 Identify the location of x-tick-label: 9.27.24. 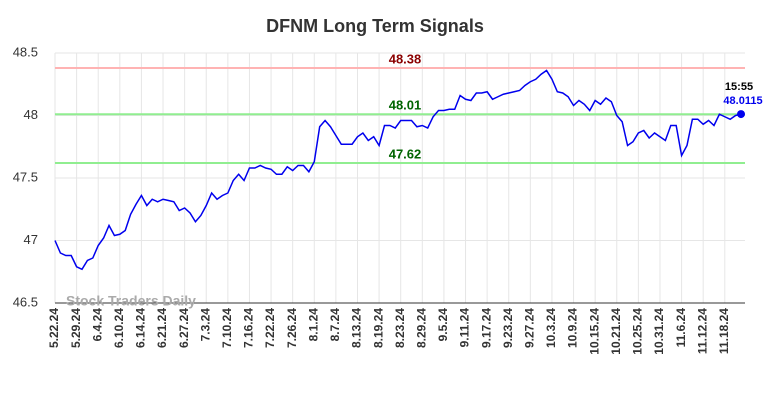
(530, 328).